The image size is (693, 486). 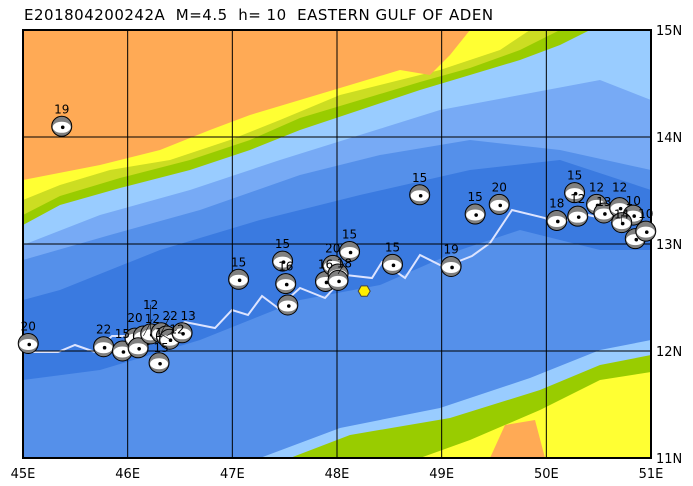 What do you see at coordinates (651, 474) in the screenshot?
I see `lon-label: 51E` at bounding box center [651, 474].